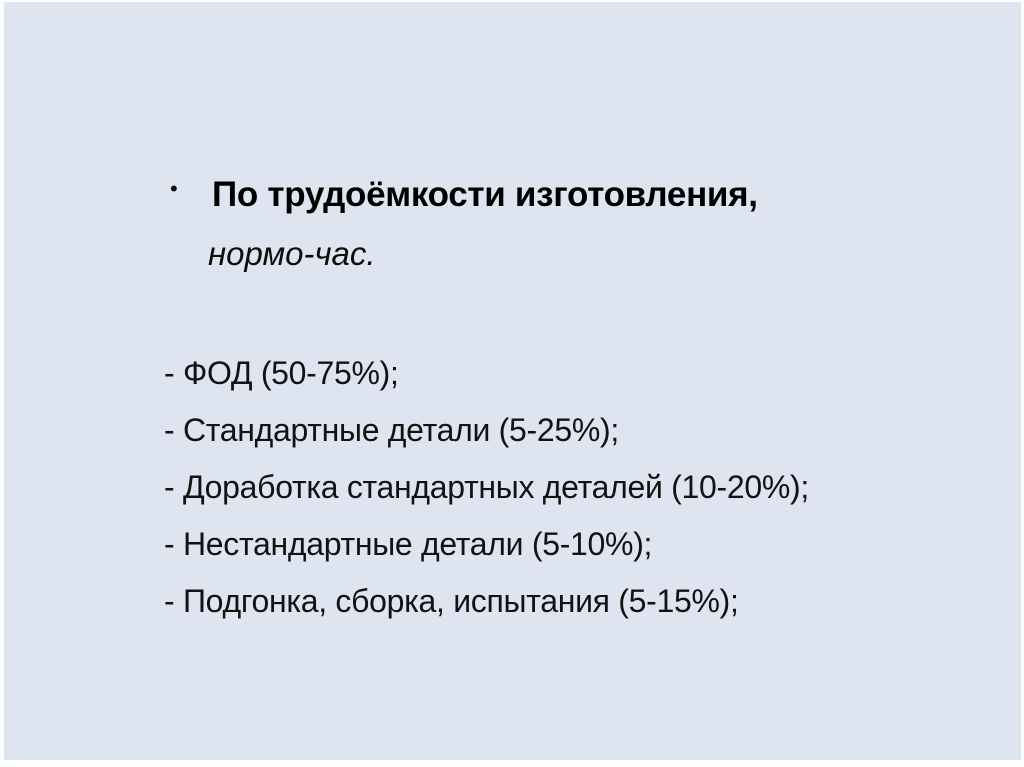 Image resolution: width=1024 pixels, height=767 pixels. What do you see at coordinates (281, 373) in the screenshot?
I see `list-item: - ФОД (50-75%);` at bounding box center [281, 373].